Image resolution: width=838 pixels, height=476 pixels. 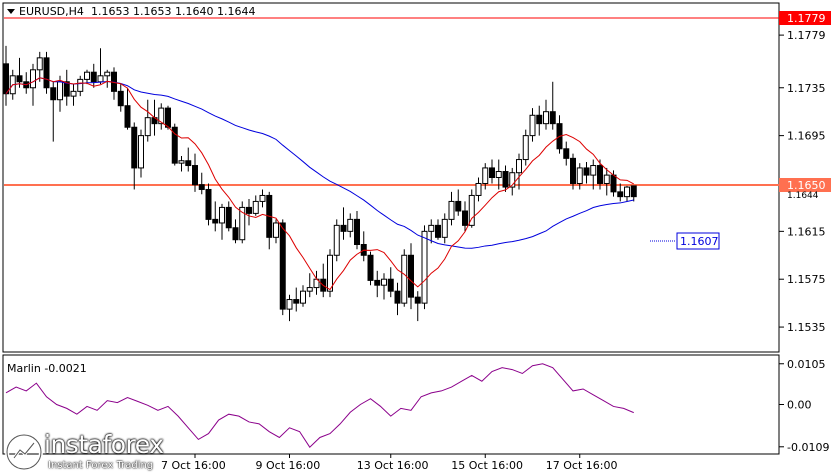 What do you see at coordinates (194, 11) in the screenshot?
I see `low-value: 1.1640` at bounding box center [194, 11].